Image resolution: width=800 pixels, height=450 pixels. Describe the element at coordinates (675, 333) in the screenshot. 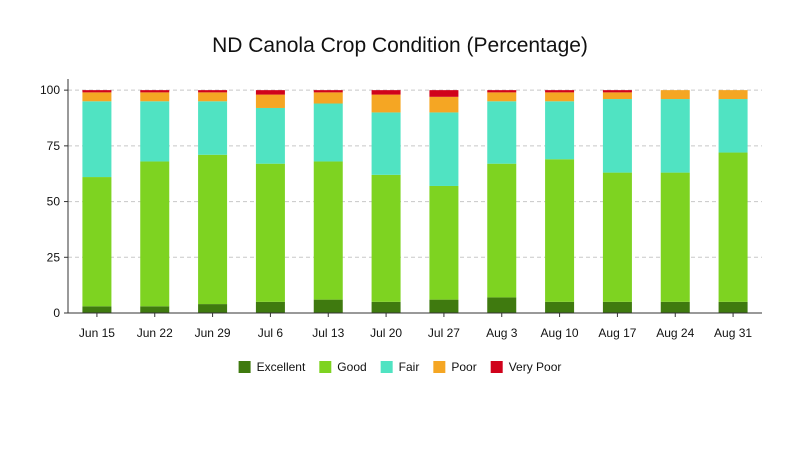

I see `x-tick-label: Aug 24` at that location.